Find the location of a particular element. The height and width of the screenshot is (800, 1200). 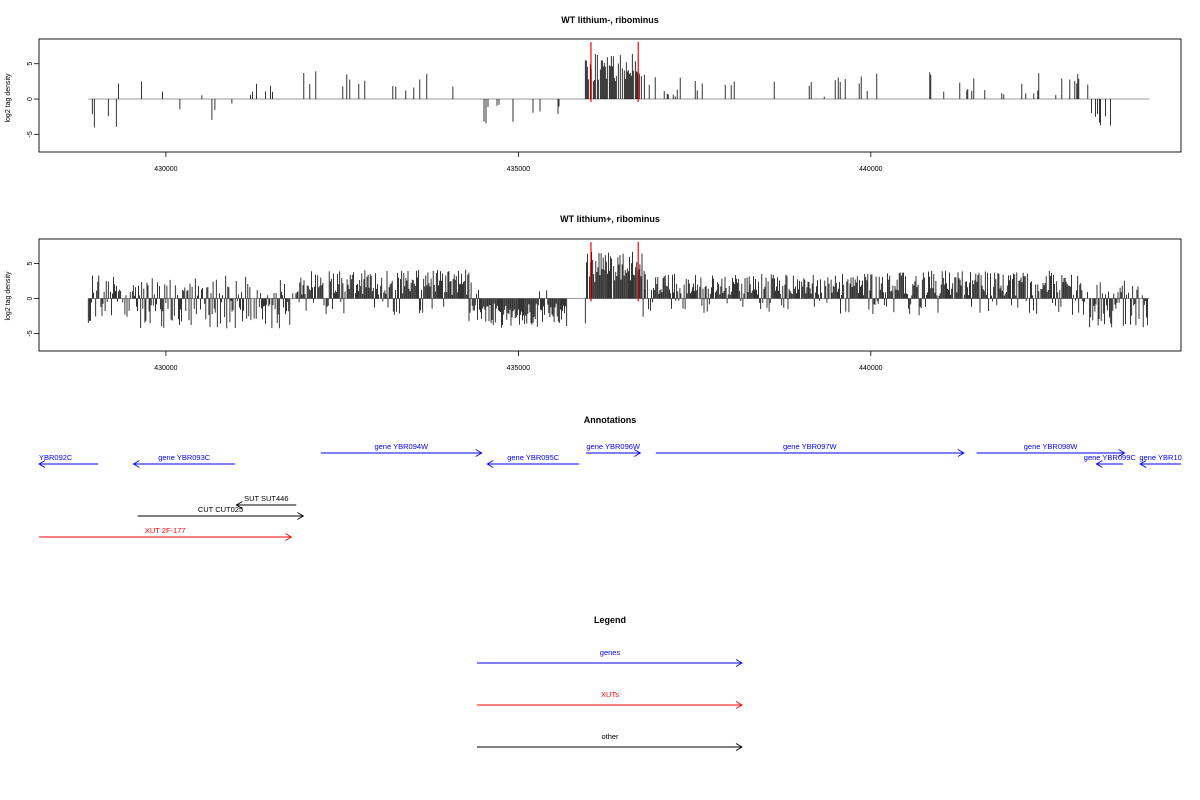

other-feature: SUT SUT446 is located at coordinates (266, 501).